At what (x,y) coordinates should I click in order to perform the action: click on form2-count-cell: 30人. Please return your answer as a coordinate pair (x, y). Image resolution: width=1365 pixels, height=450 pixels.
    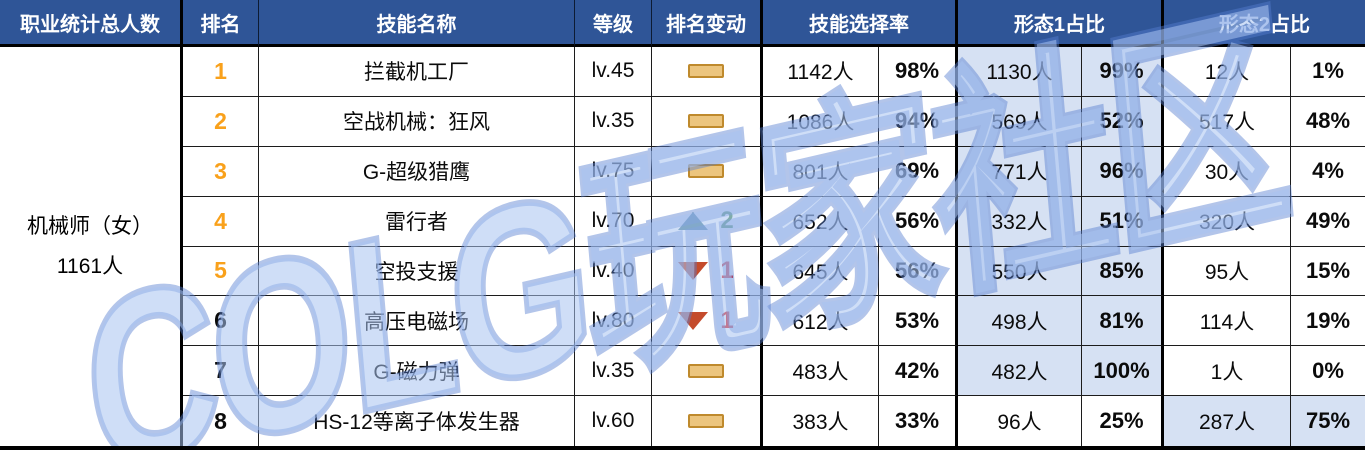
    Looking at the image, I should click on (1227, 171).